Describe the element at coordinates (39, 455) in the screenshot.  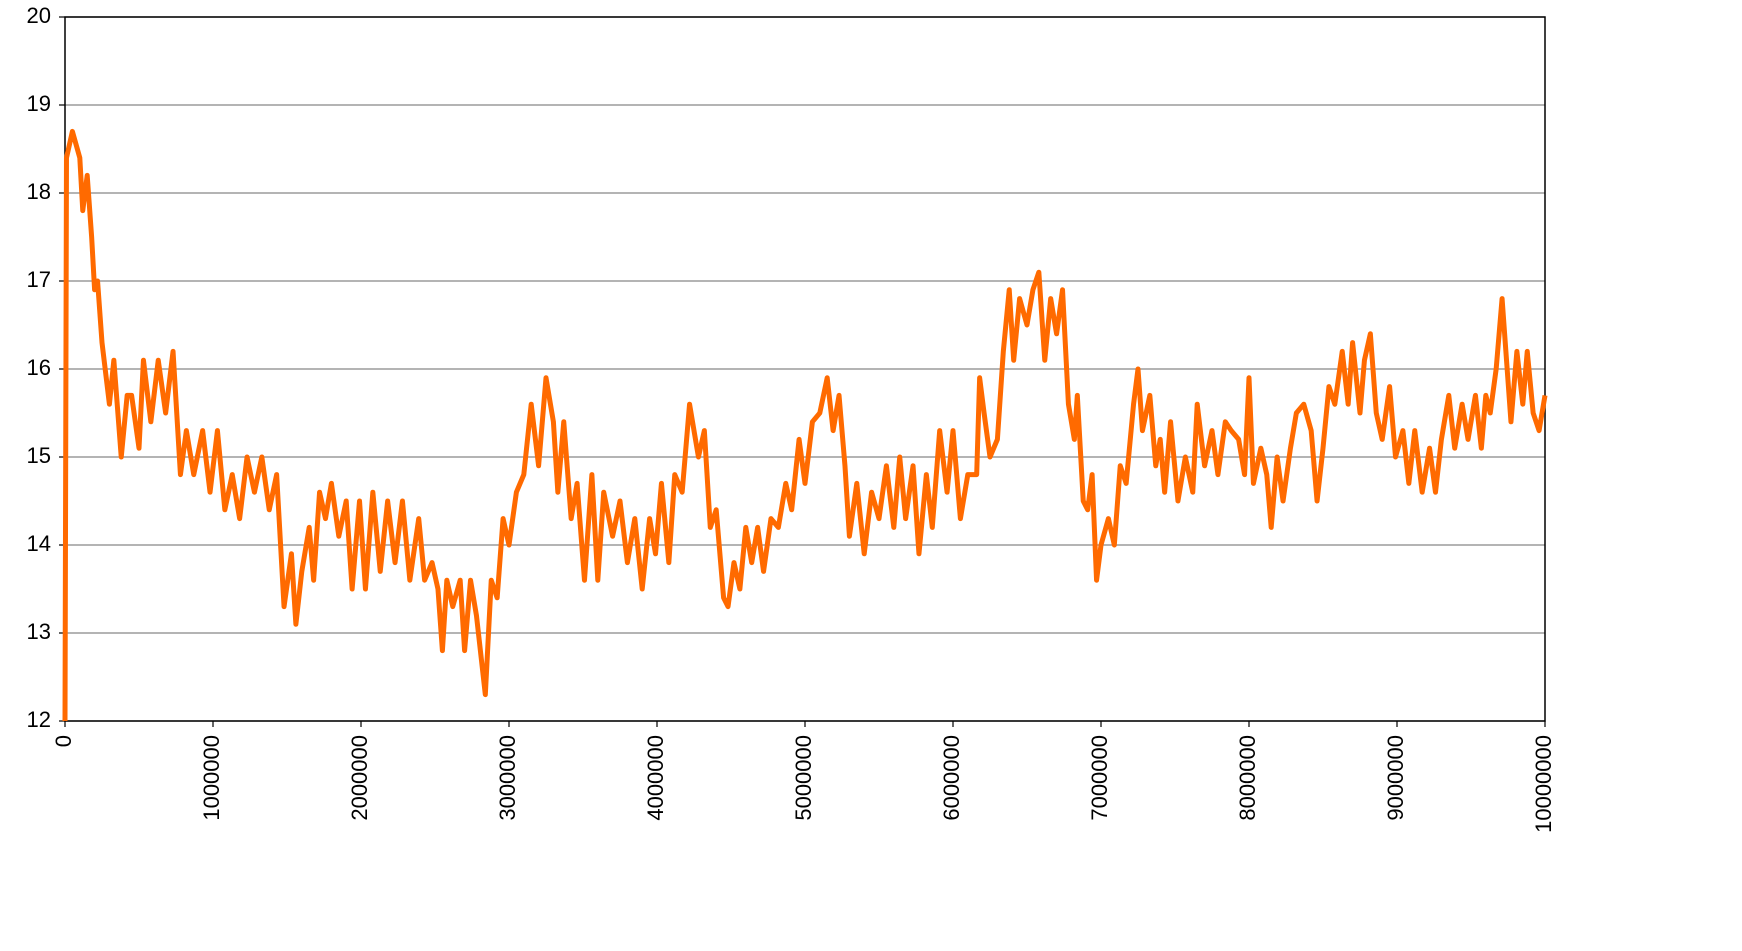
I see `y-tick-label: 15` at that location.